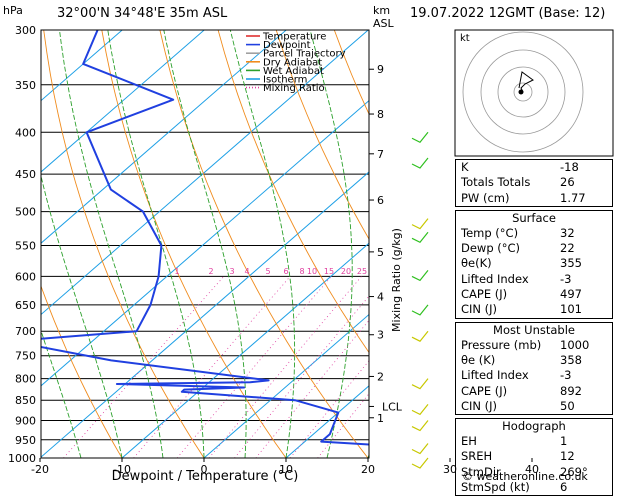 This screenshot has height=496, width=629. What do you see at coordinates (534, 426) in the screenshot?
I see `hodograph-title: Hodograph` at bounding box center [534, 426].